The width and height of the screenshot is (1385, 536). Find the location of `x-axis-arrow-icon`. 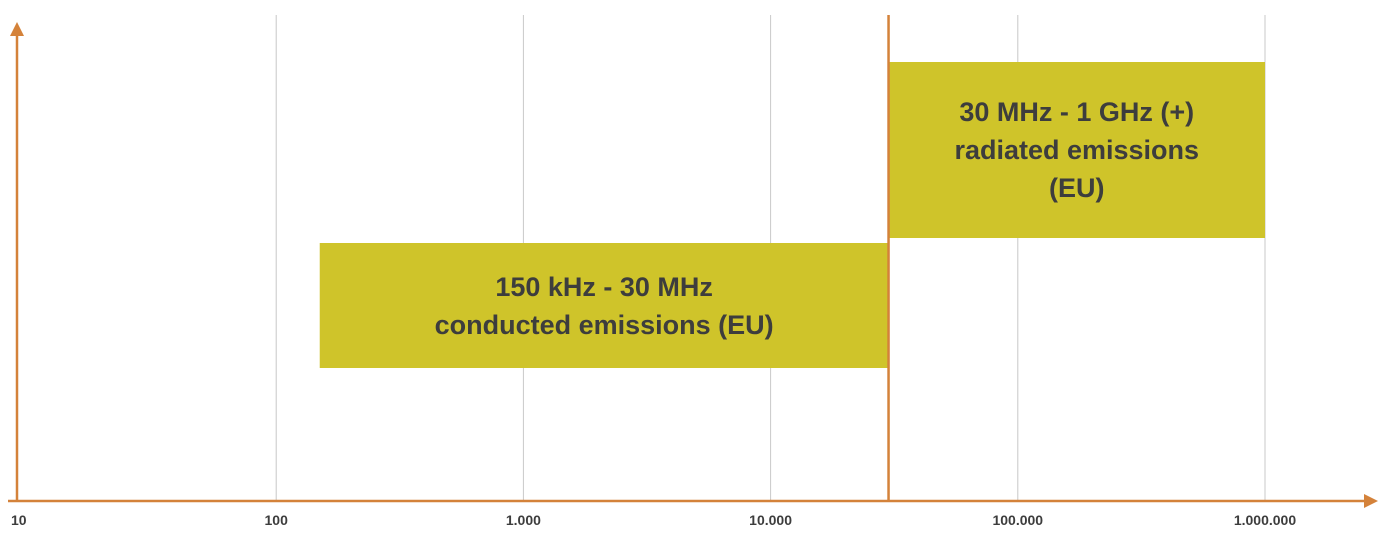

x-axis-arrow-icon is located at coordinates (1371, 501).